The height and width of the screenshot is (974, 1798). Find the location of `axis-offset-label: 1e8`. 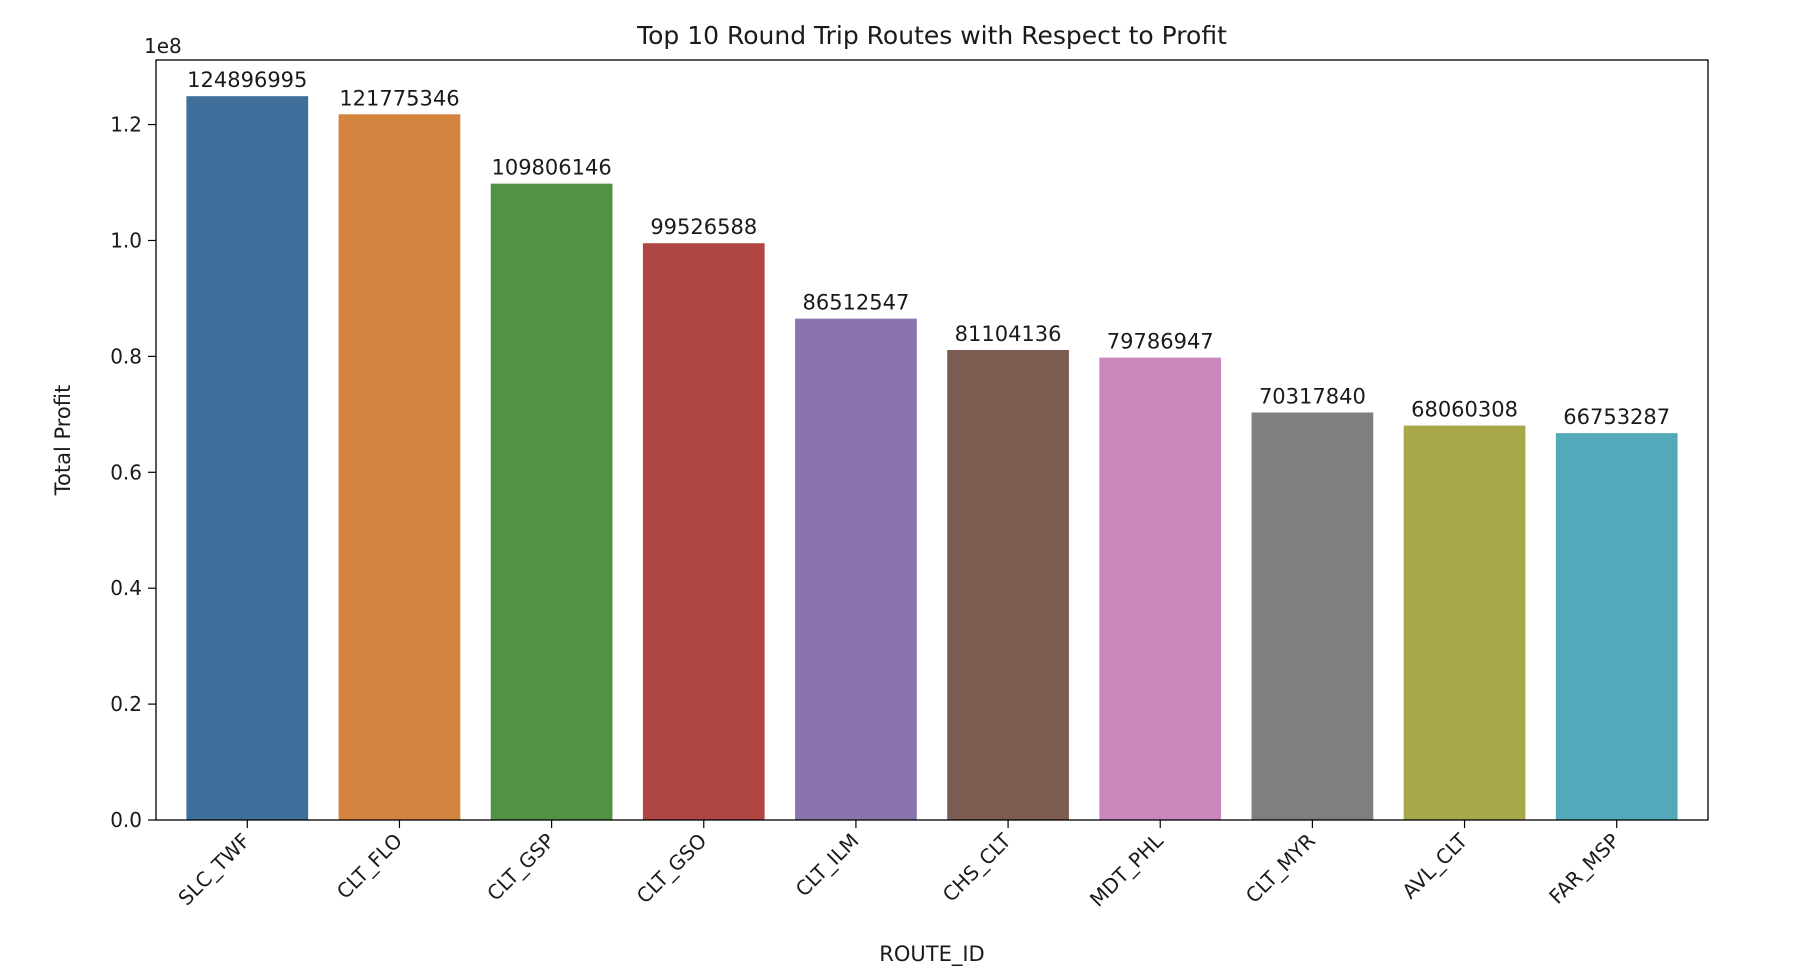

axis-offset-label: 1e8 is located at coordinates (163, 46).